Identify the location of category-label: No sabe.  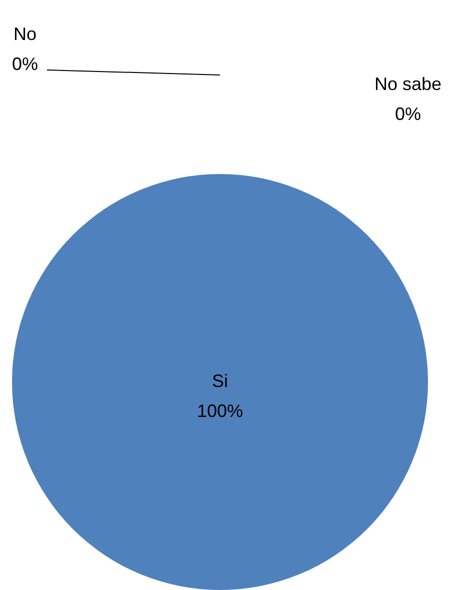
(408, 84).